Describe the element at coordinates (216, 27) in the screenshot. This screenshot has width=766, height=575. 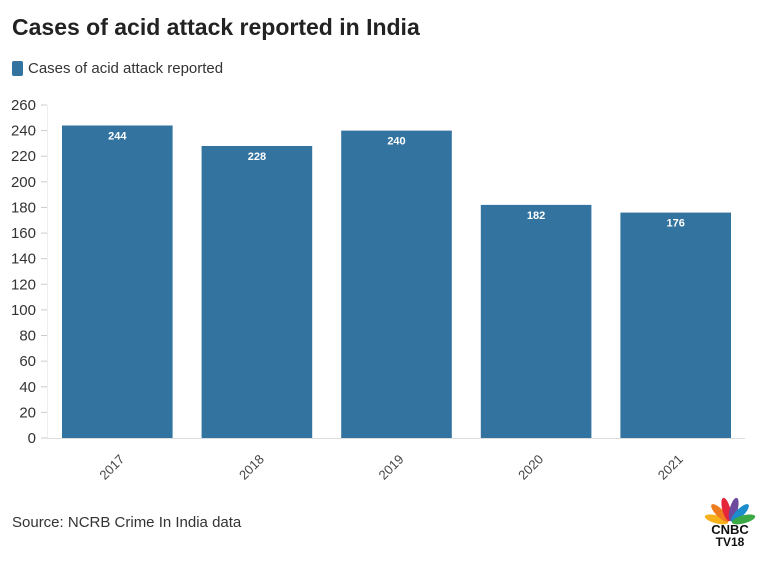
I see `chart-title: Cases of acid attack reported in India` at that location.